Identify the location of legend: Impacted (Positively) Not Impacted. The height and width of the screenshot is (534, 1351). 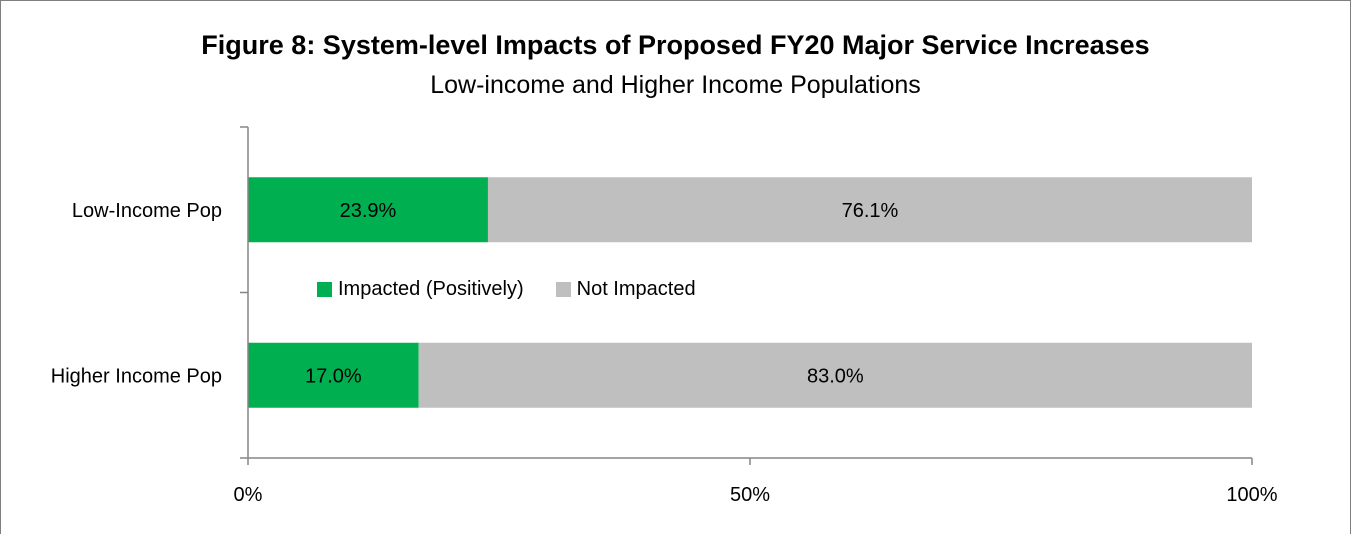
(522, 289).